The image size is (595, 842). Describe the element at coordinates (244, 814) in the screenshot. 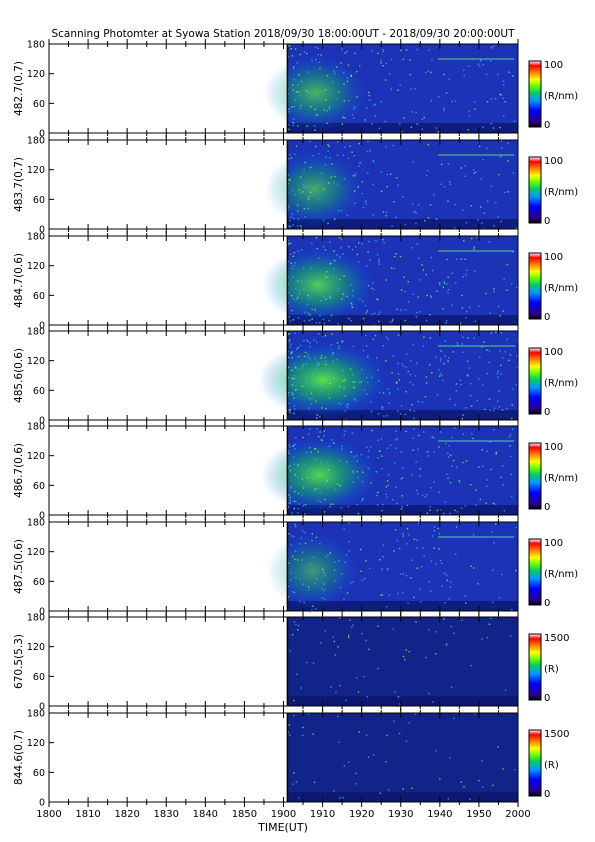

I see `x-tick-label: 1850` at that location.